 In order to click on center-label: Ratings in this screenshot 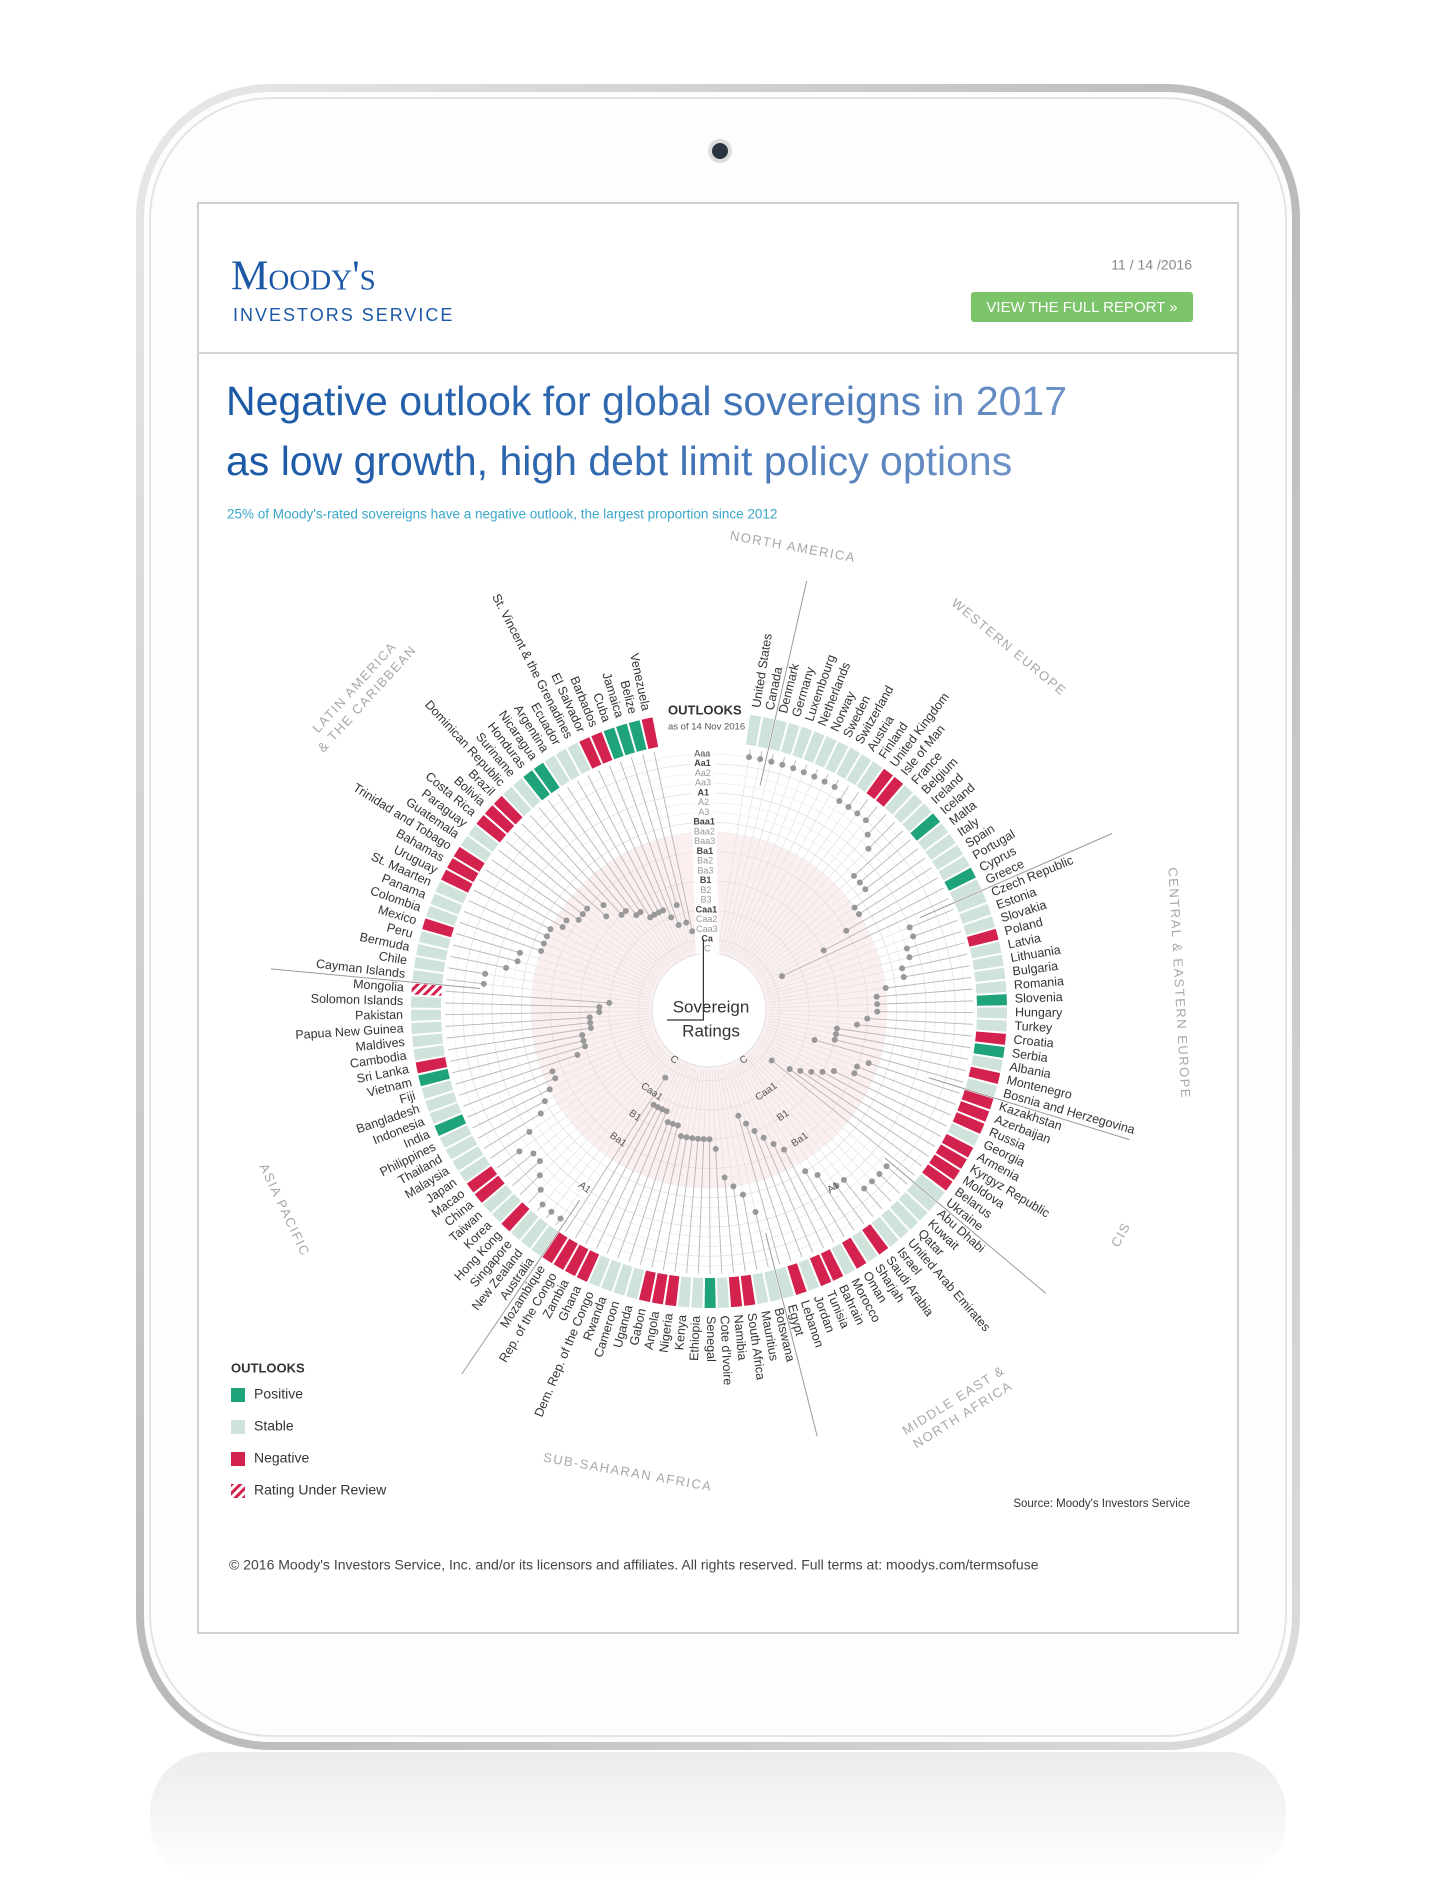, I will do `click(711, 1030)`.